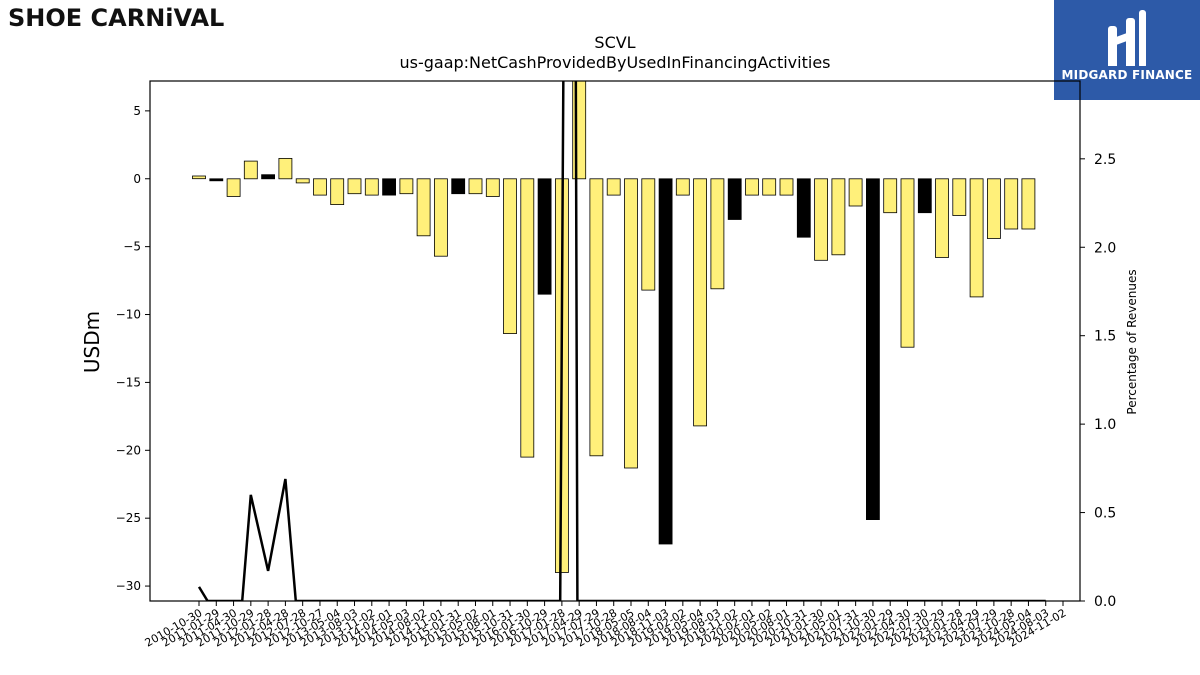  What do you see at coordinates (128, 586) in the screenshot?
I see `y-tick-label: −30` at bounding box center [128, 586].